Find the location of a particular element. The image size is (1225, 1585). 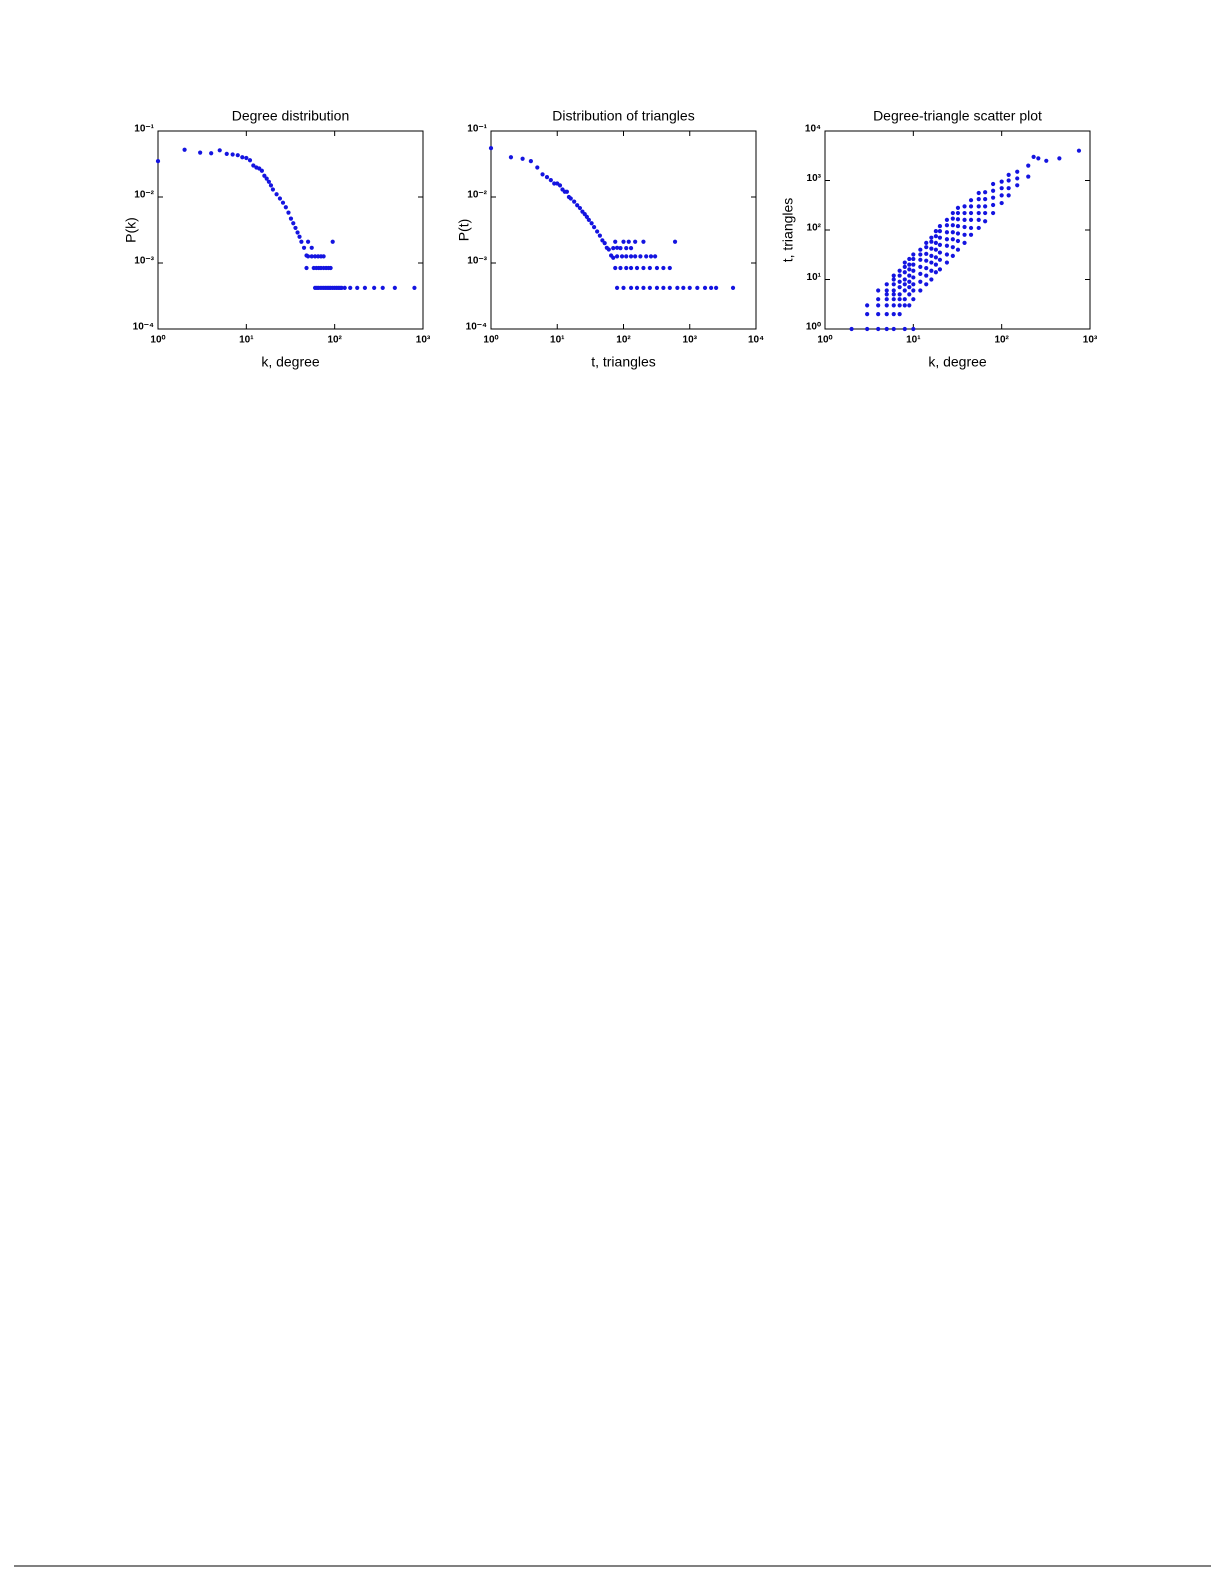

x-tick-label: 10⁰ is located at coordinates (490, 340).